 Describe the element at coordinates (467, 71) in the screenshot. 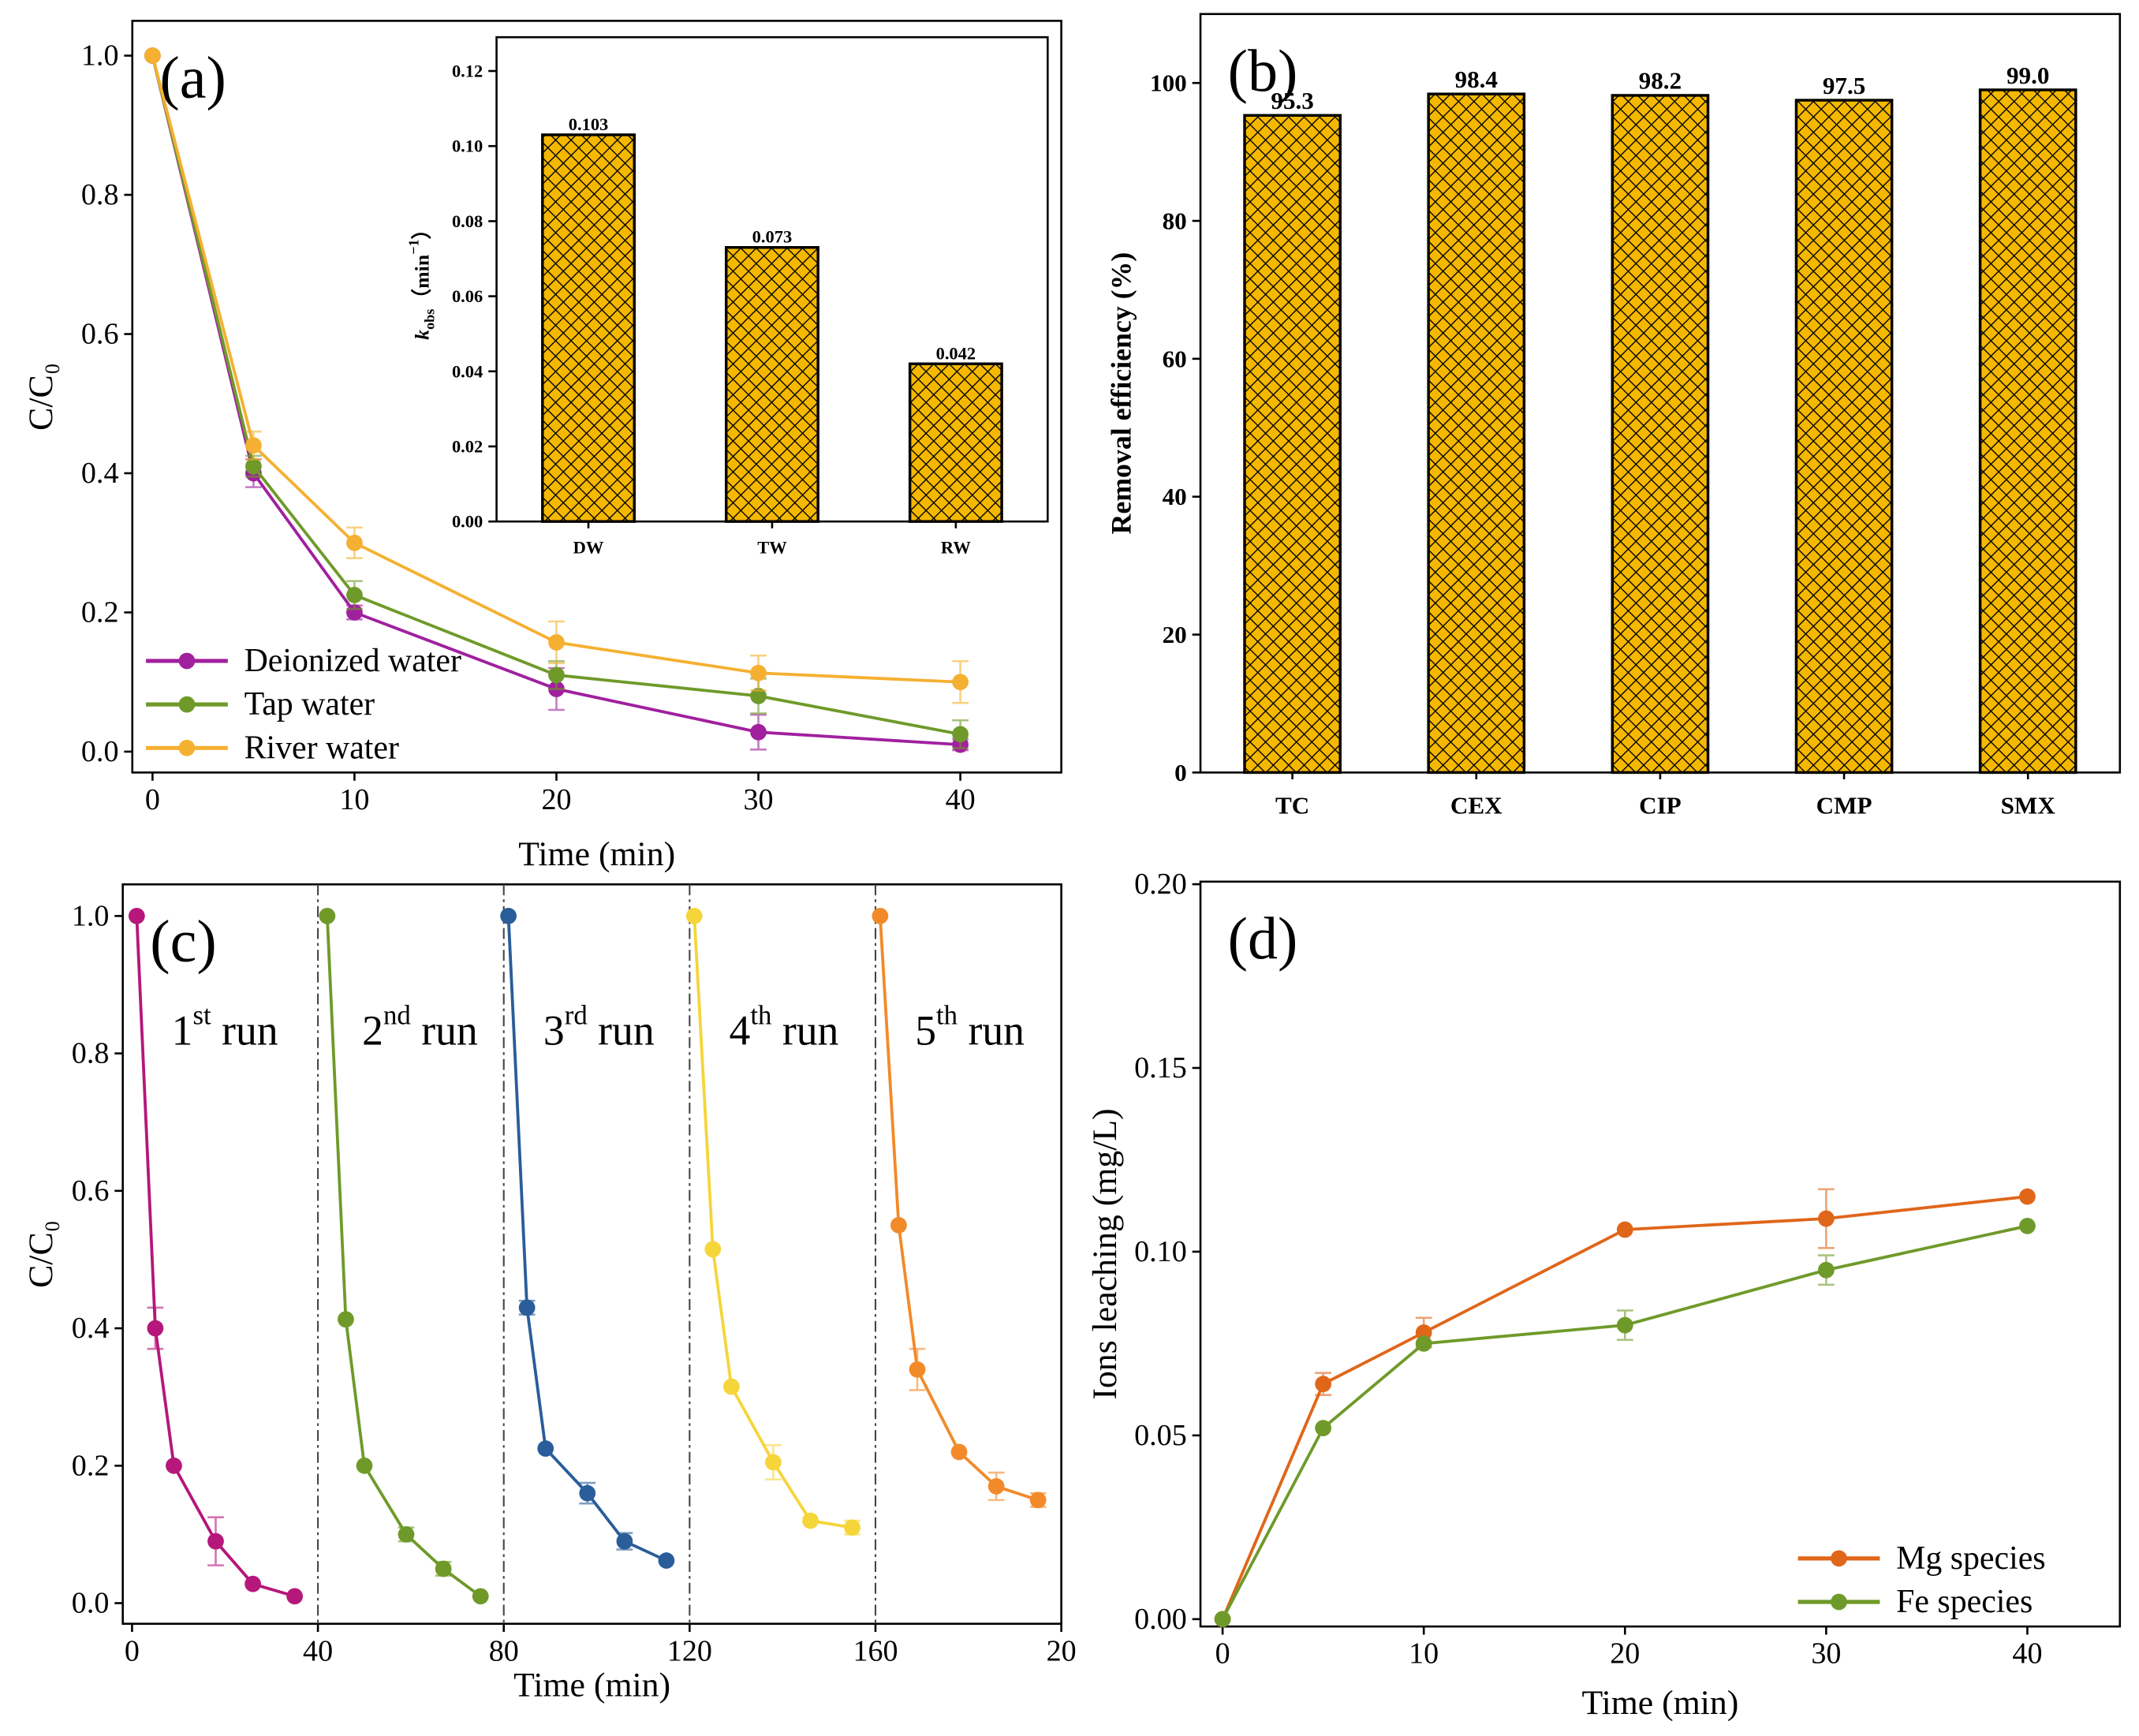

I see `y-tick-label: 0.12` at that location.